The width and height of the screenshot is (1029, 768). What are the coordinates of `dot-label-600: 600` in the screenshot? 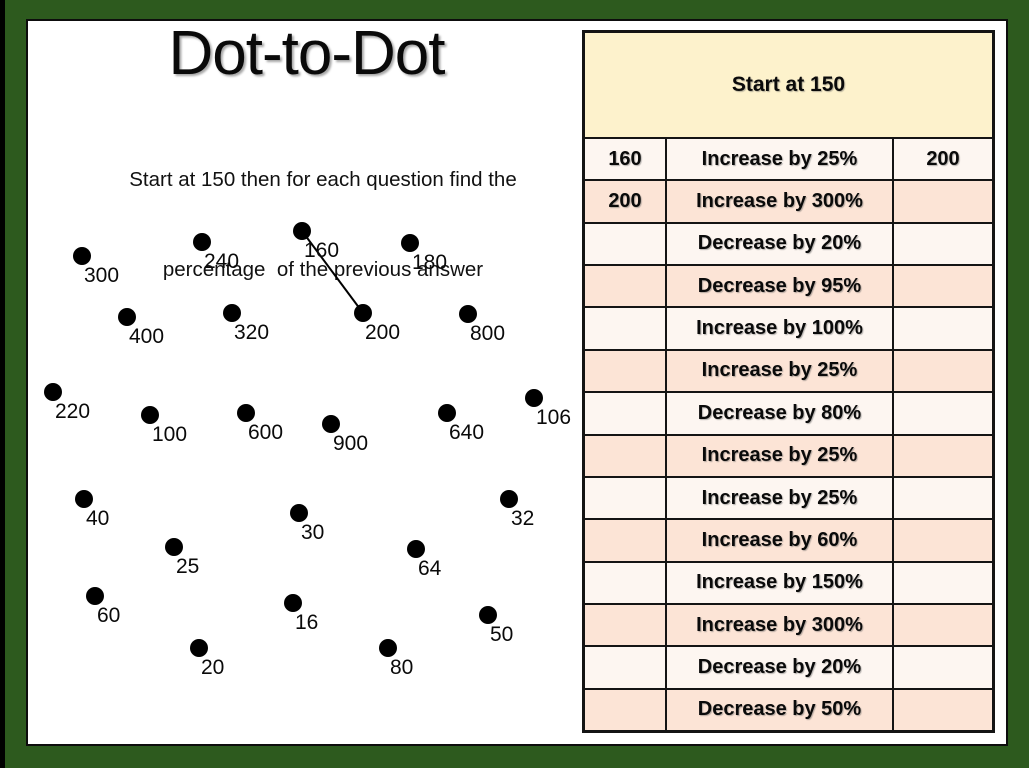 It's located at (266, 432).